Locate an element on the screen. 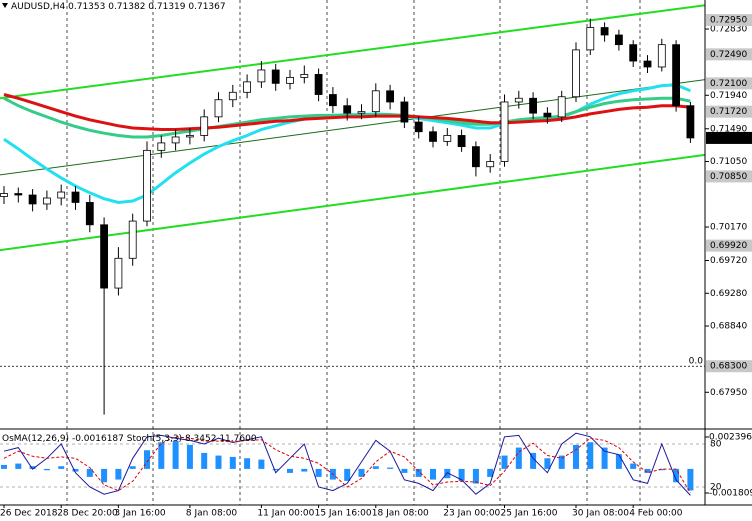 Image resolution: width=752 pixels, height=521 pixels. x-tick-label: 23 Jan 00:00 is located at coordinates (471, 514).